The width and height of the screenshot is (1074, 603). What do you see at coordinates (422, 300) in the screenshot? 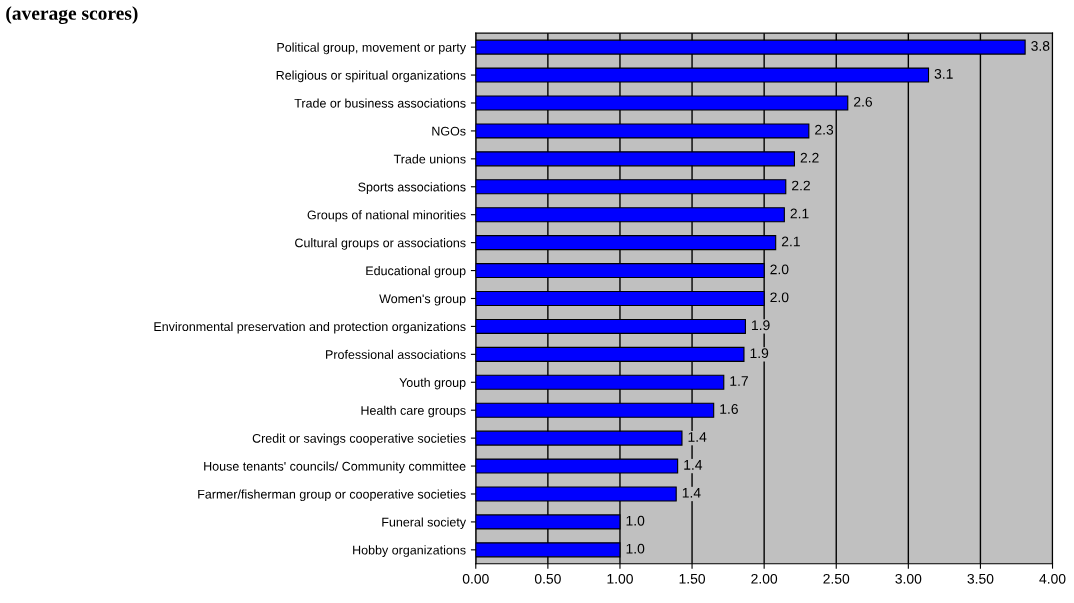
I see `y-tick-label: Women's group` at bounding box center [422, 300].